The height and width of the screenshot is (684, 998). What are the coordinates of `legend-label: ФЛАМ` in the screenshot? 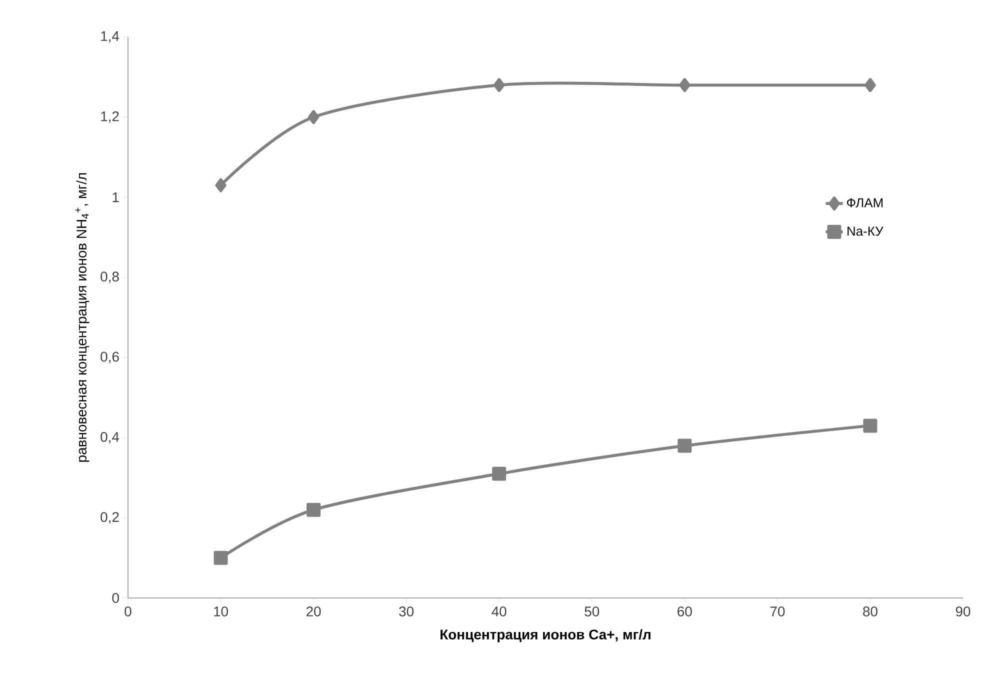 It's located at (864, 203).